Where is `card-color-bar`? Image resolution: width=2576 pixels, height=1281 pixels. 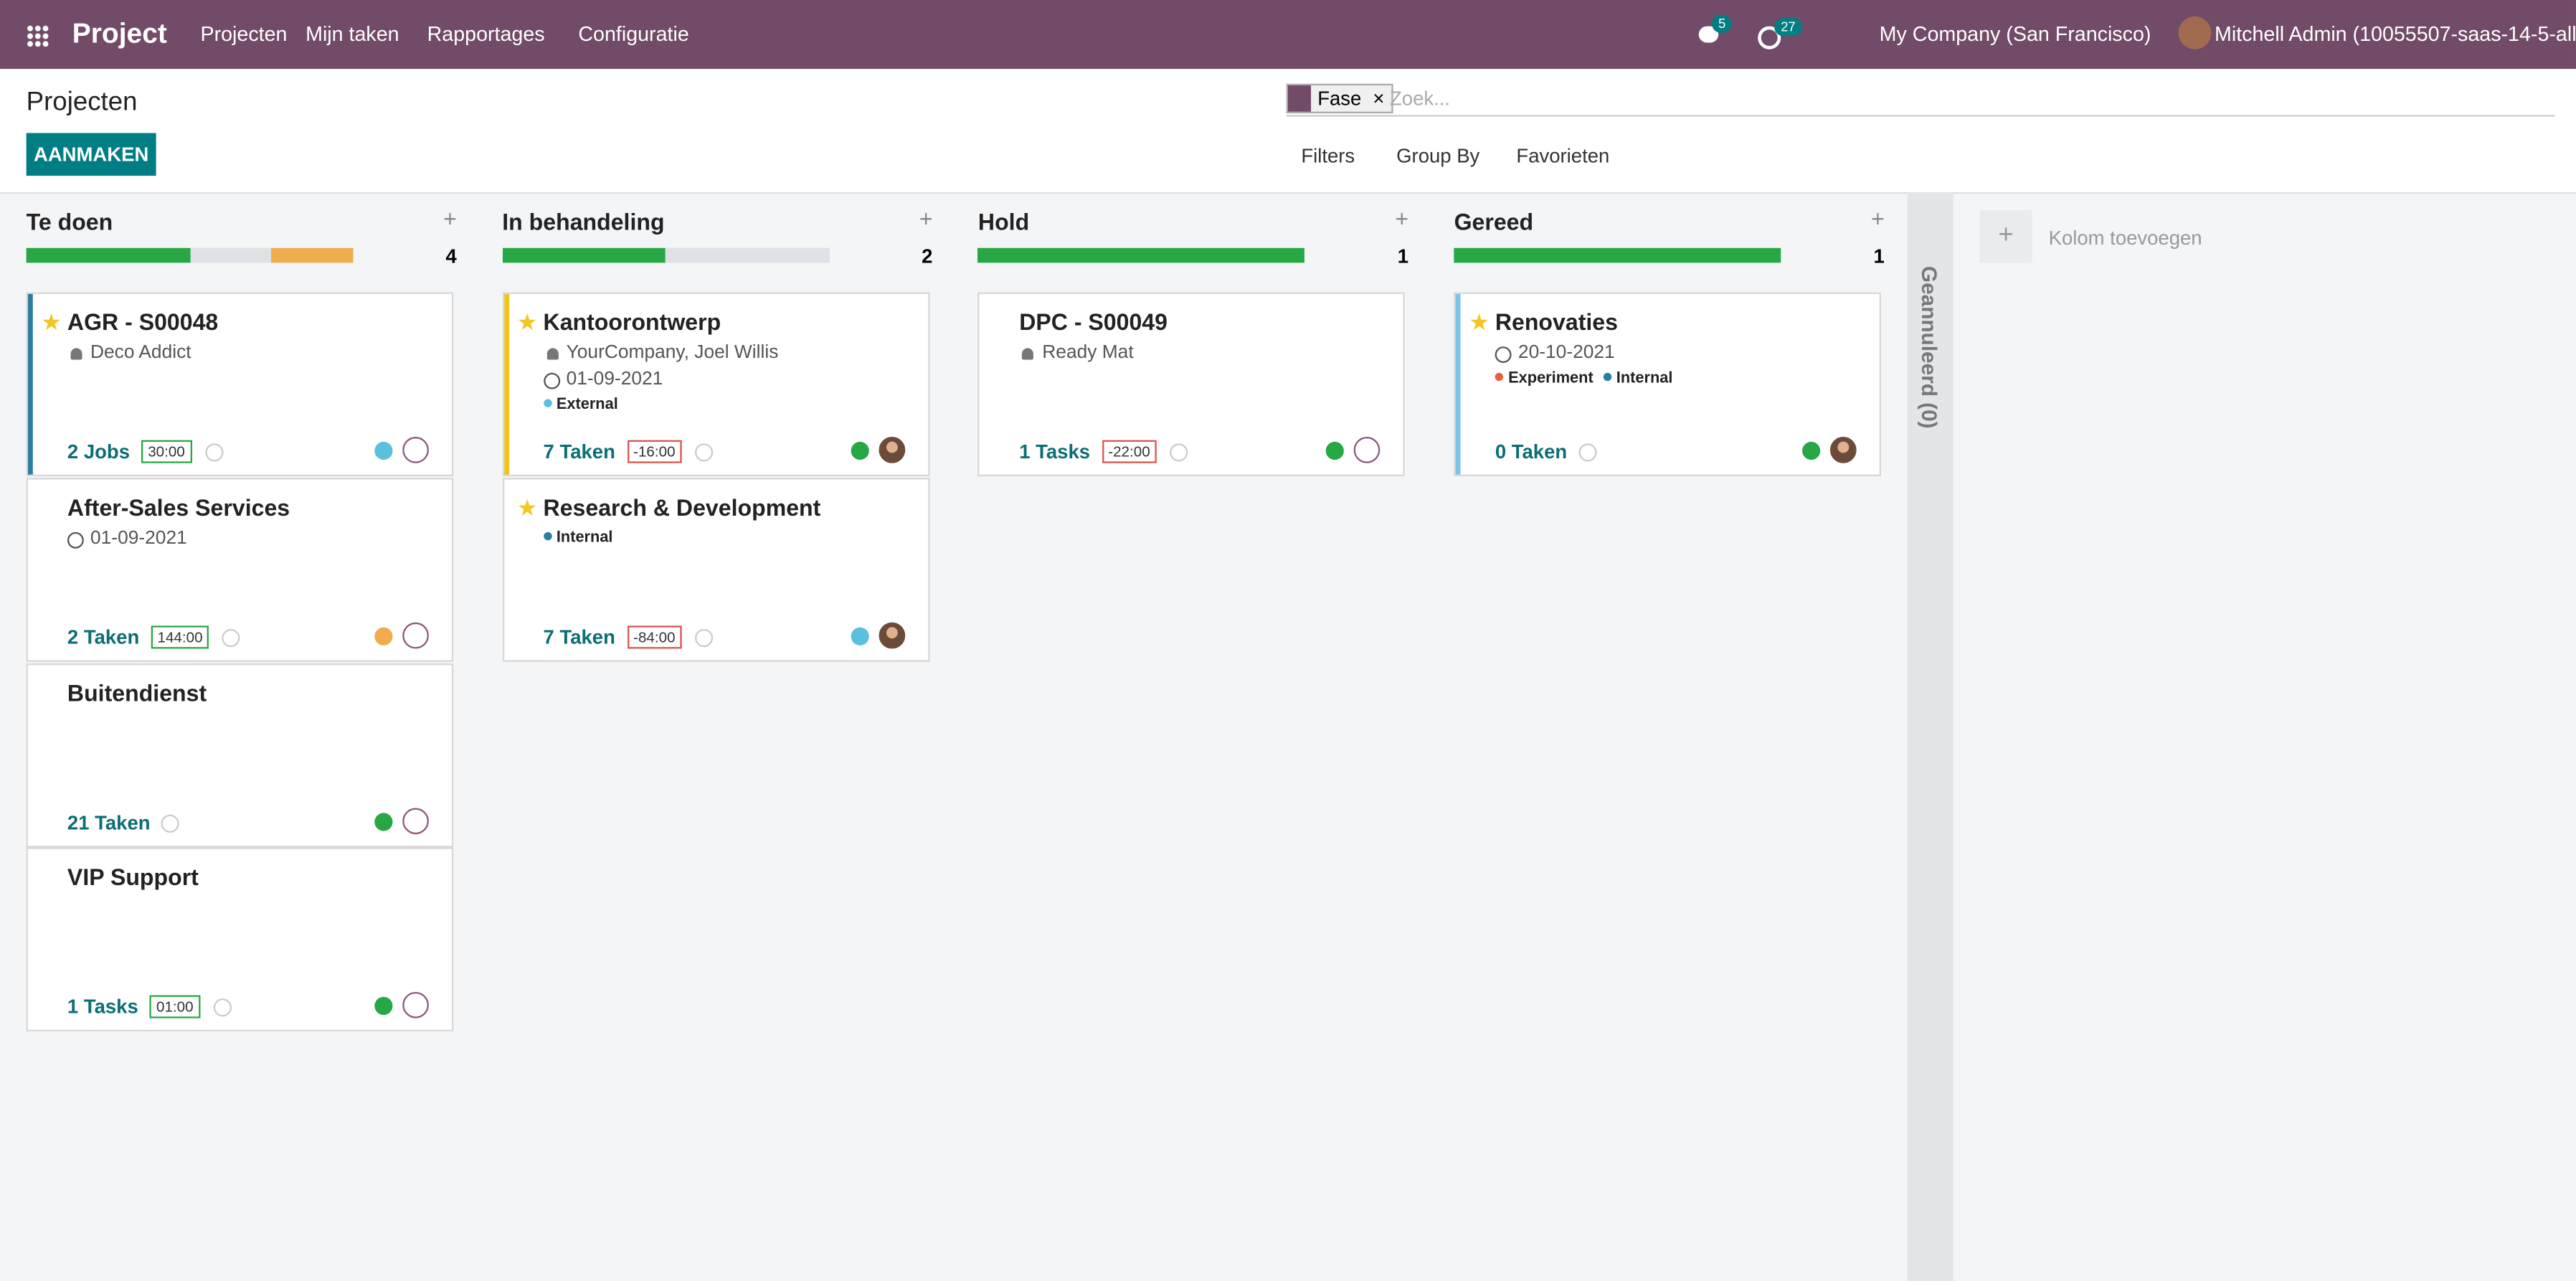
card-color-bar is located at coordinates (506, 384).